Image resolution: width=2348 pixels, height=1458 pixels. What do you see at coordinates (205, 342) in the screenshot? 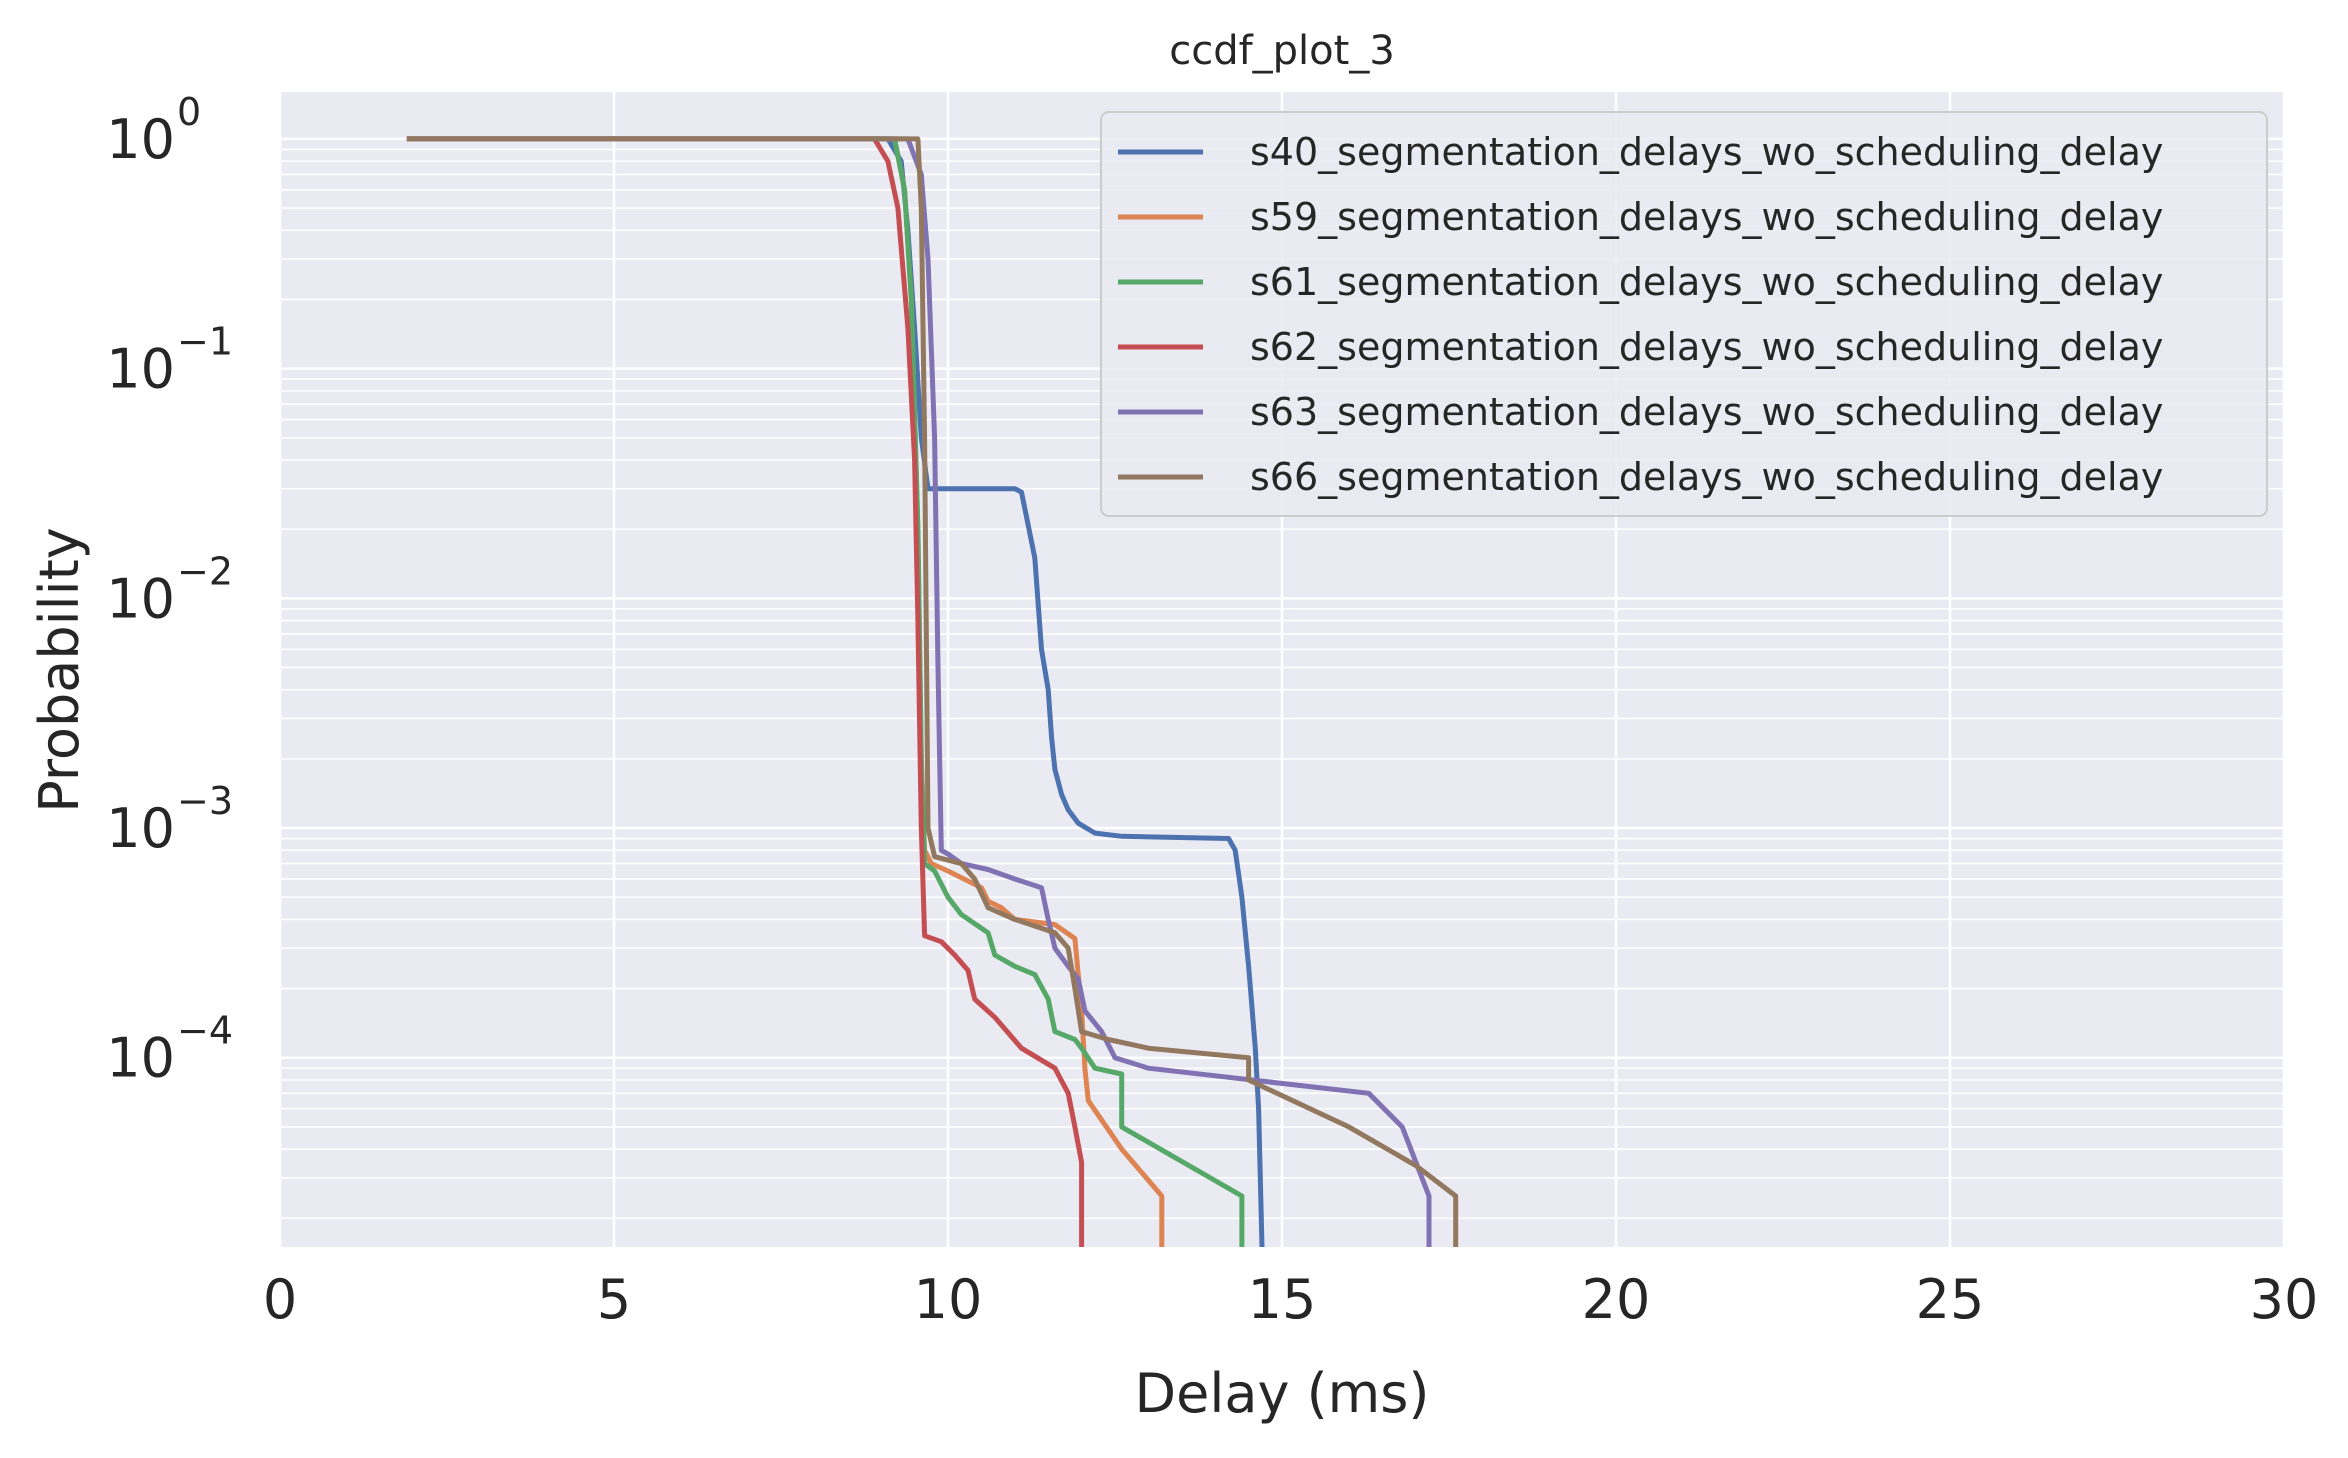
I see `y-tick-exponent: −1` at bounding box center [205, 342].